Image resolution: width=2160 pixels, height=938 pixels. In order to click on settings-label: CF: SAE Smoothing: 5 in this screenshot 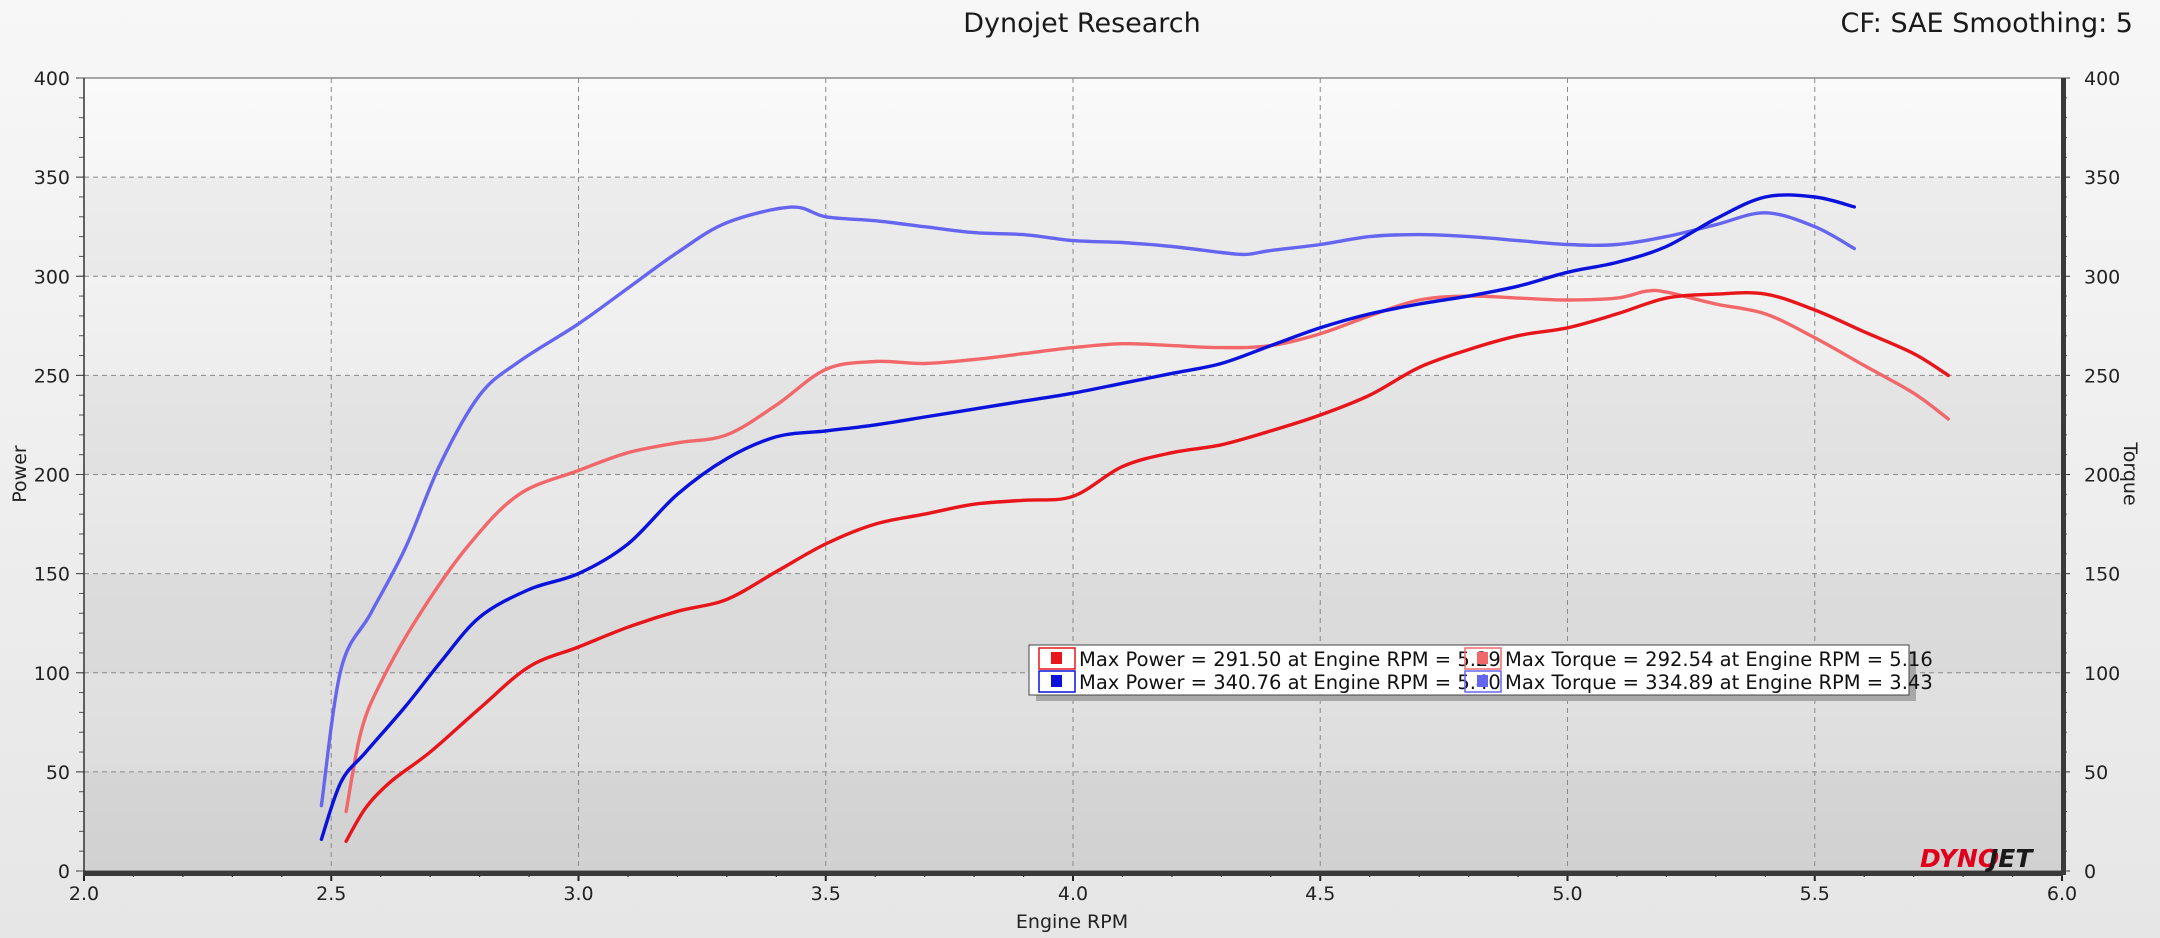, I will do `click(1986, 23)`.